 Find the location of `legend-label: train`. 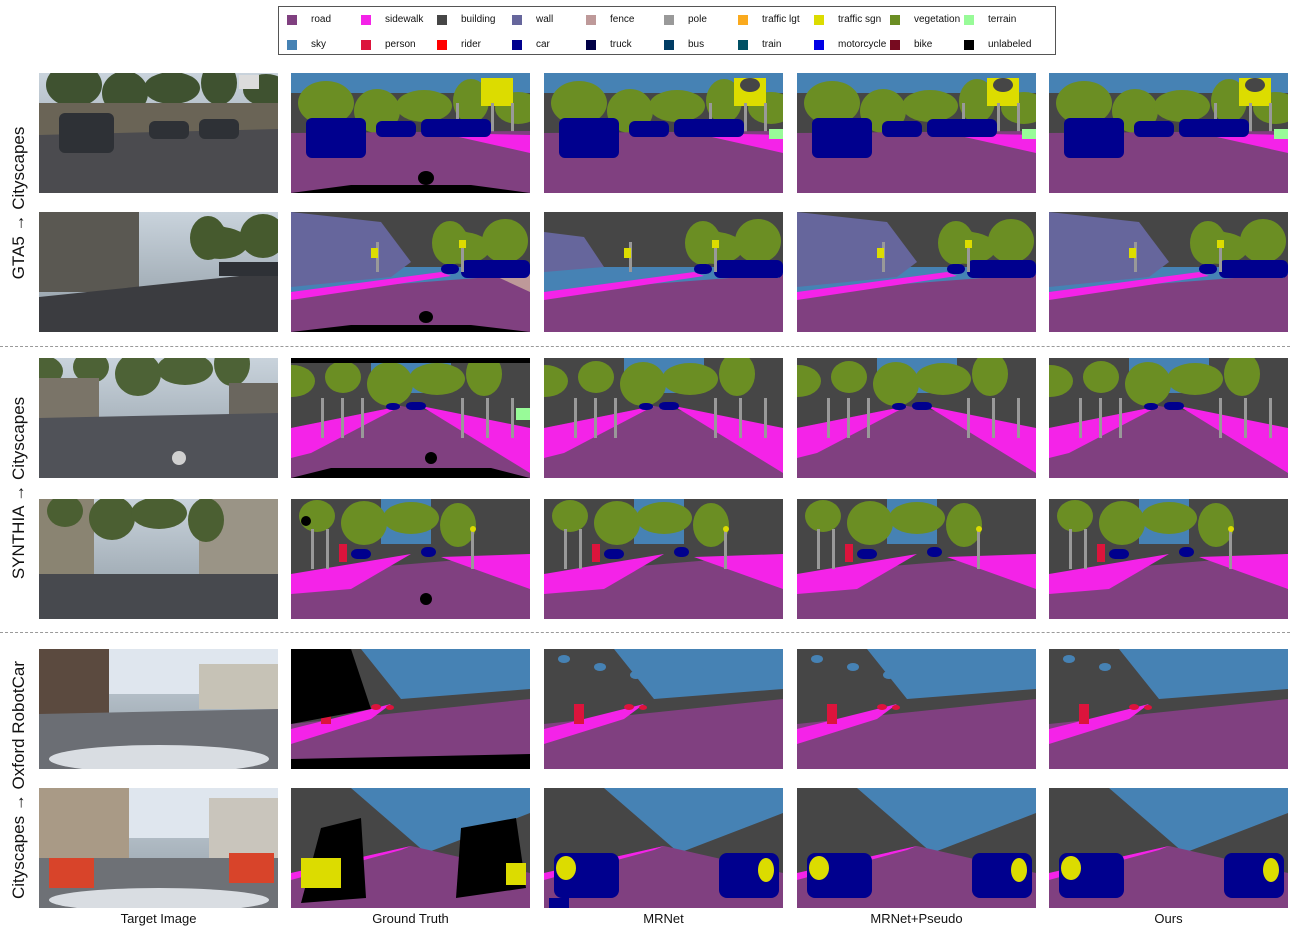

legend-label: train is located at coordinates (772, 44).